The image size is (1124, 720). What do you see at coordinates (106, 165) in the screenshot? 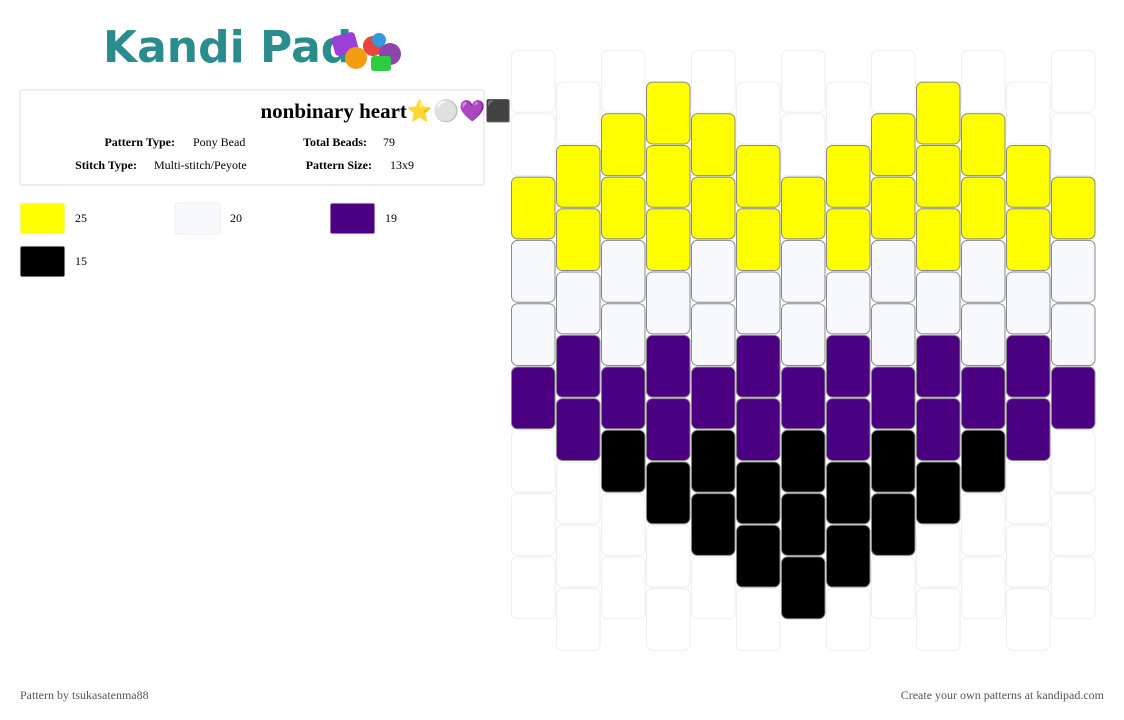
I see `field-label: Stitch Type:` at bounding box center [106, 165].